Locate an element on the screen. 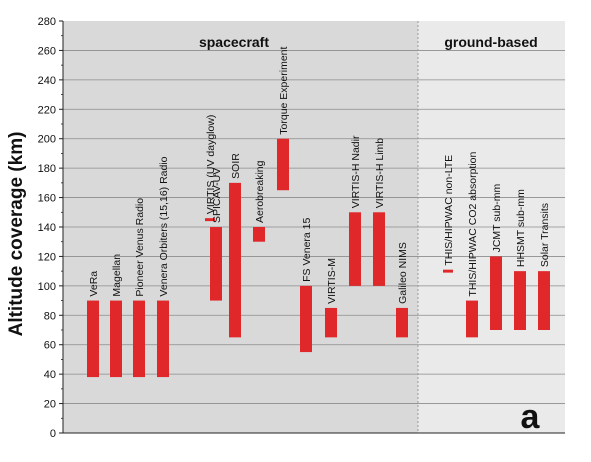 The image size is (591, 462). bar-solar-transits is located at coordinates (544, 300).